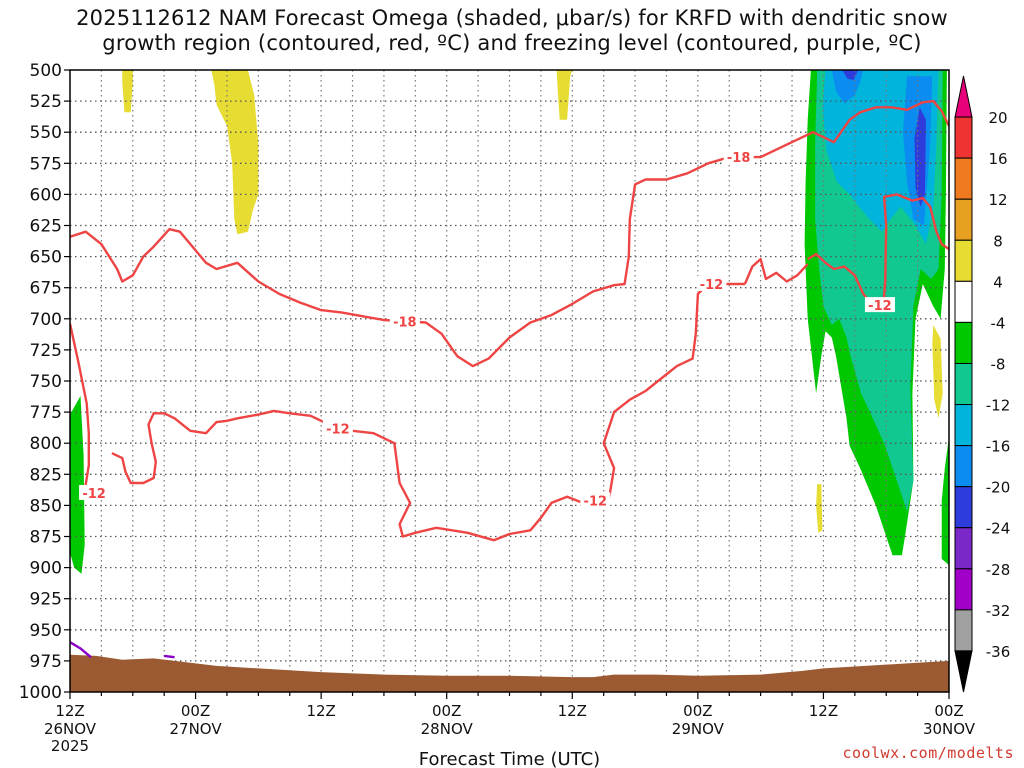  What do you see at coordinates (46, 133) in the screenshot?
I see `y-tick-label: 550` at bounding box center [46, 133].